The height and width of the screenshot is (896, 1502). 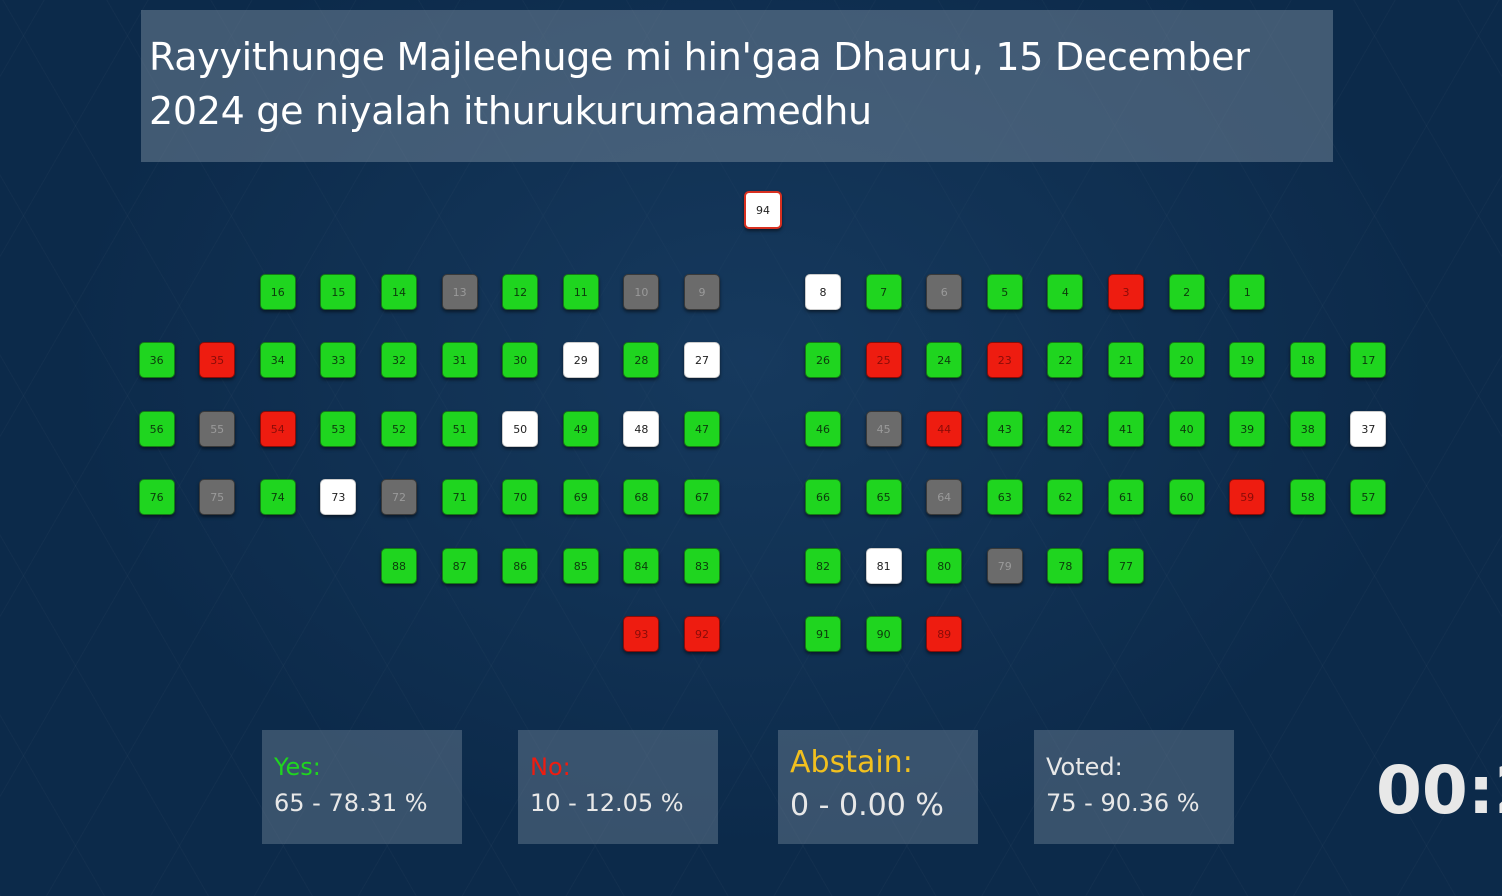 What do you see at coordinates (1439, 790) in the screenshot?
I see `countdown-timer: 00:2` at bounding box center [1439, 790].